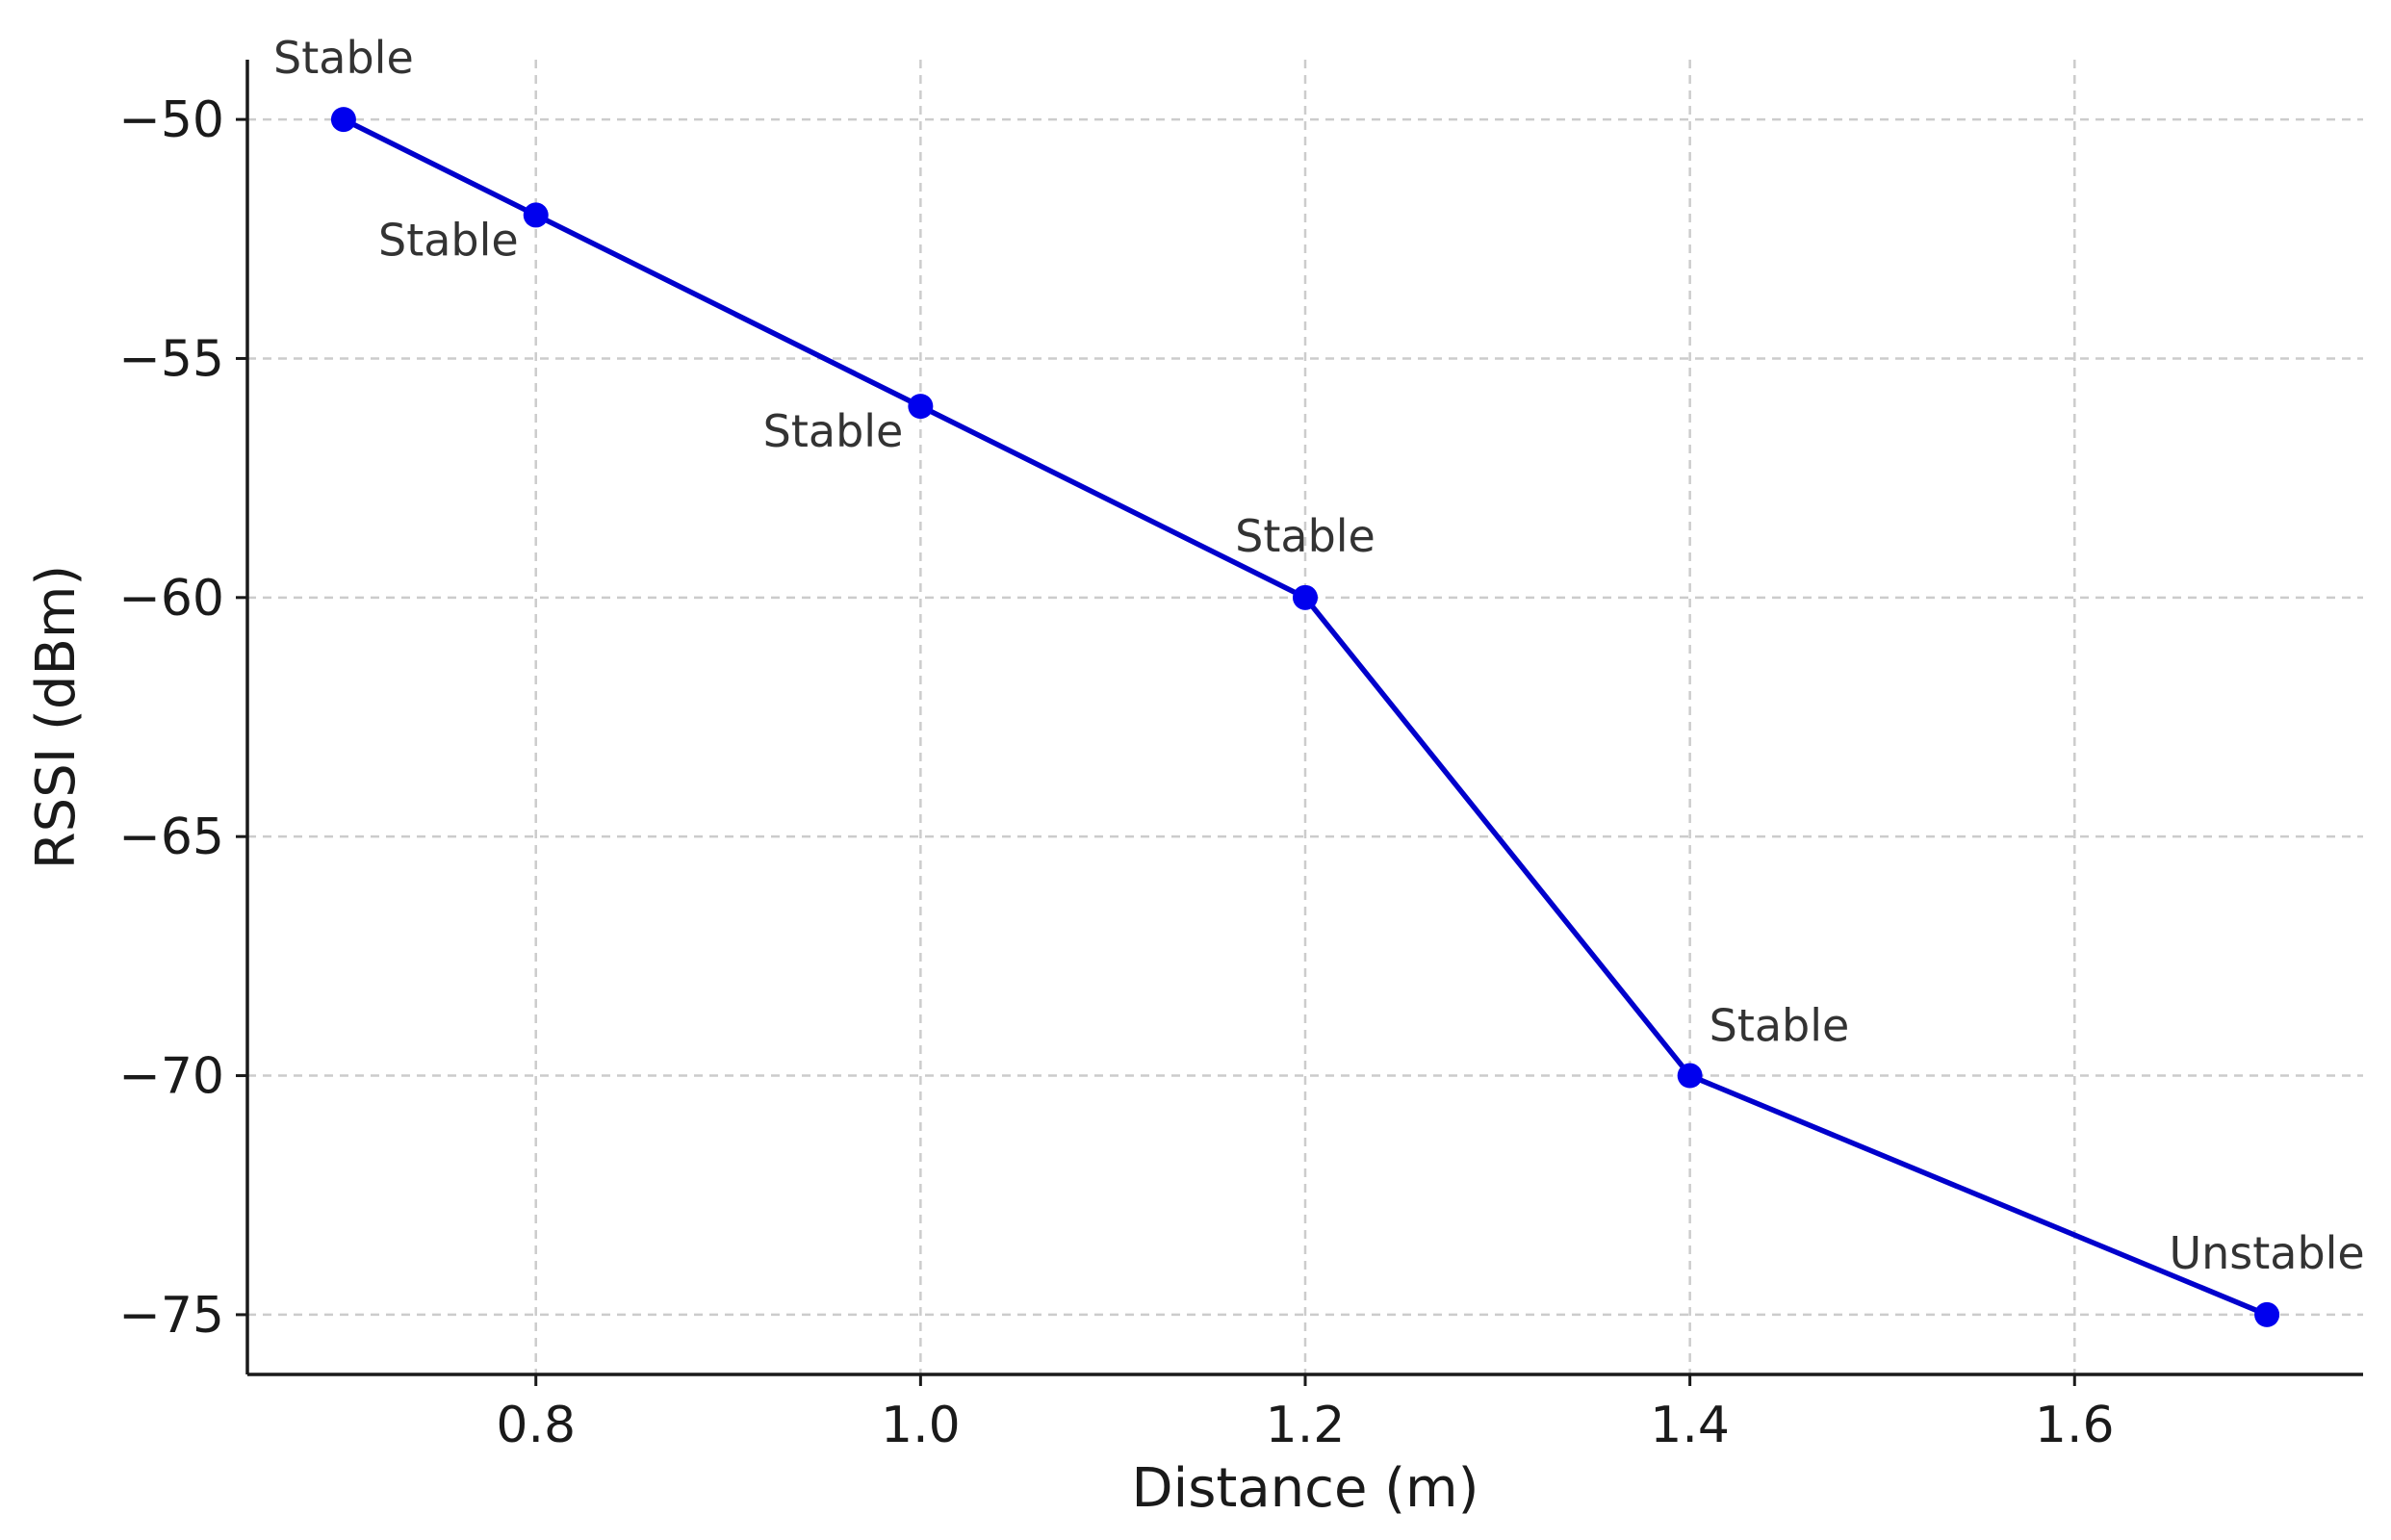 This screenshot has width=2391, height=1540. Describe the element at coordinates (171, 359) in the screenshot. I see `y-tick-label: −55` at that location.